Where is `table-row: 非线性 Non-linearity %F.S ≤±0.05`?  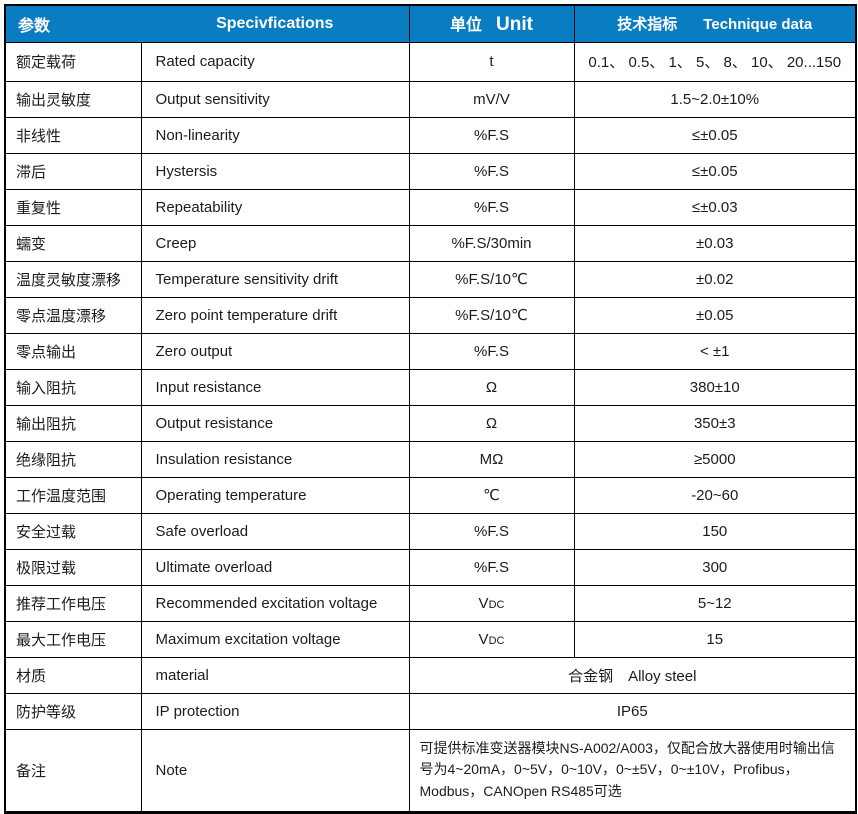
table-row: 非线性 Non-linearity %F.S ≤±0.05 is located at coordinates (430, 135).